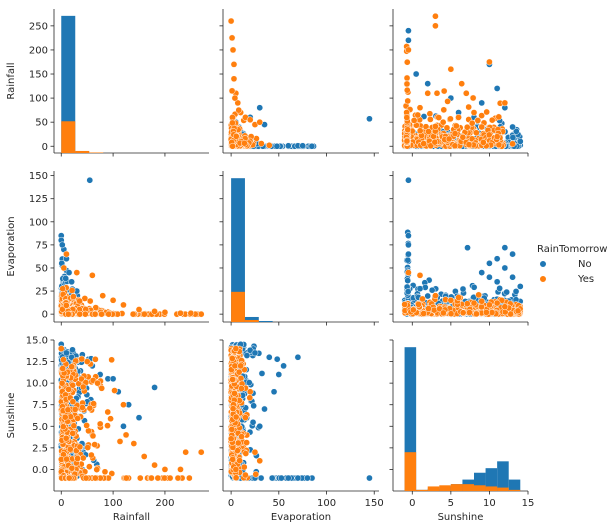 The width and height of the screenshot is (615, 528). I want to click on x-axis-label-rainfall: Rainfall, so click(131, 517).